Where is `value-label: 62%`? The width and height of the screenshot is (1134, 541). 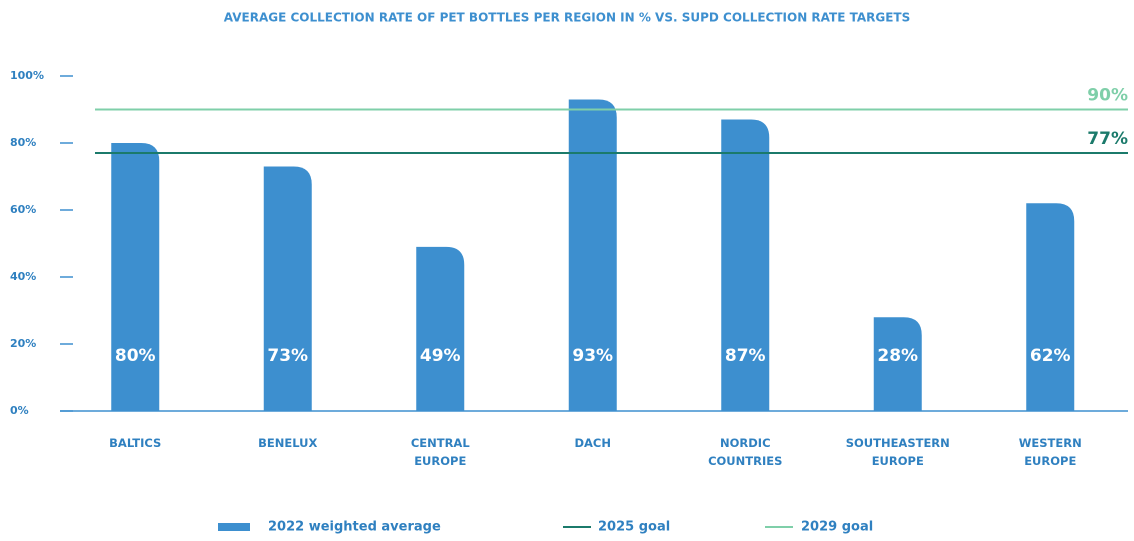
value-label: 62% is located at coordinates (1050, 356).